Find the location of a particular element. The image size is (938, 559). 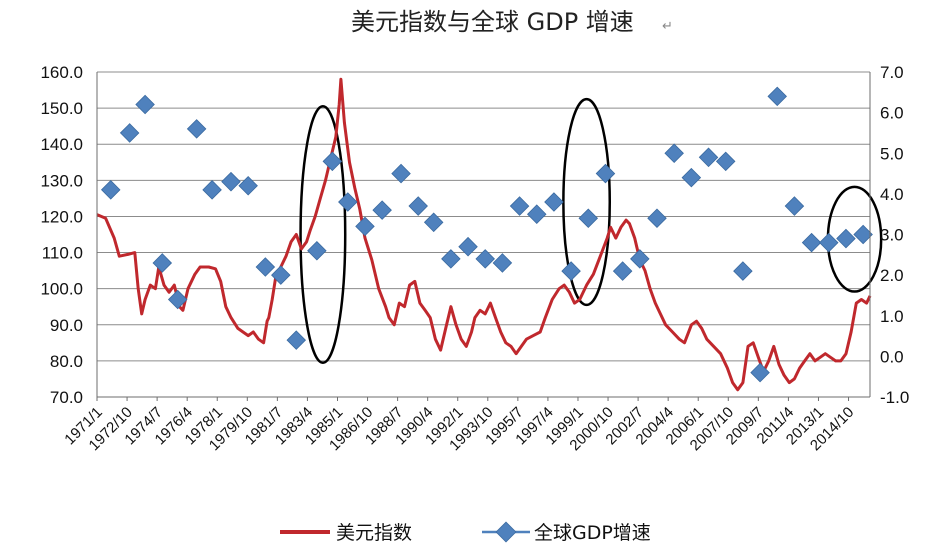

title-return-mark: ↵ is located at coordinates (667, 26).